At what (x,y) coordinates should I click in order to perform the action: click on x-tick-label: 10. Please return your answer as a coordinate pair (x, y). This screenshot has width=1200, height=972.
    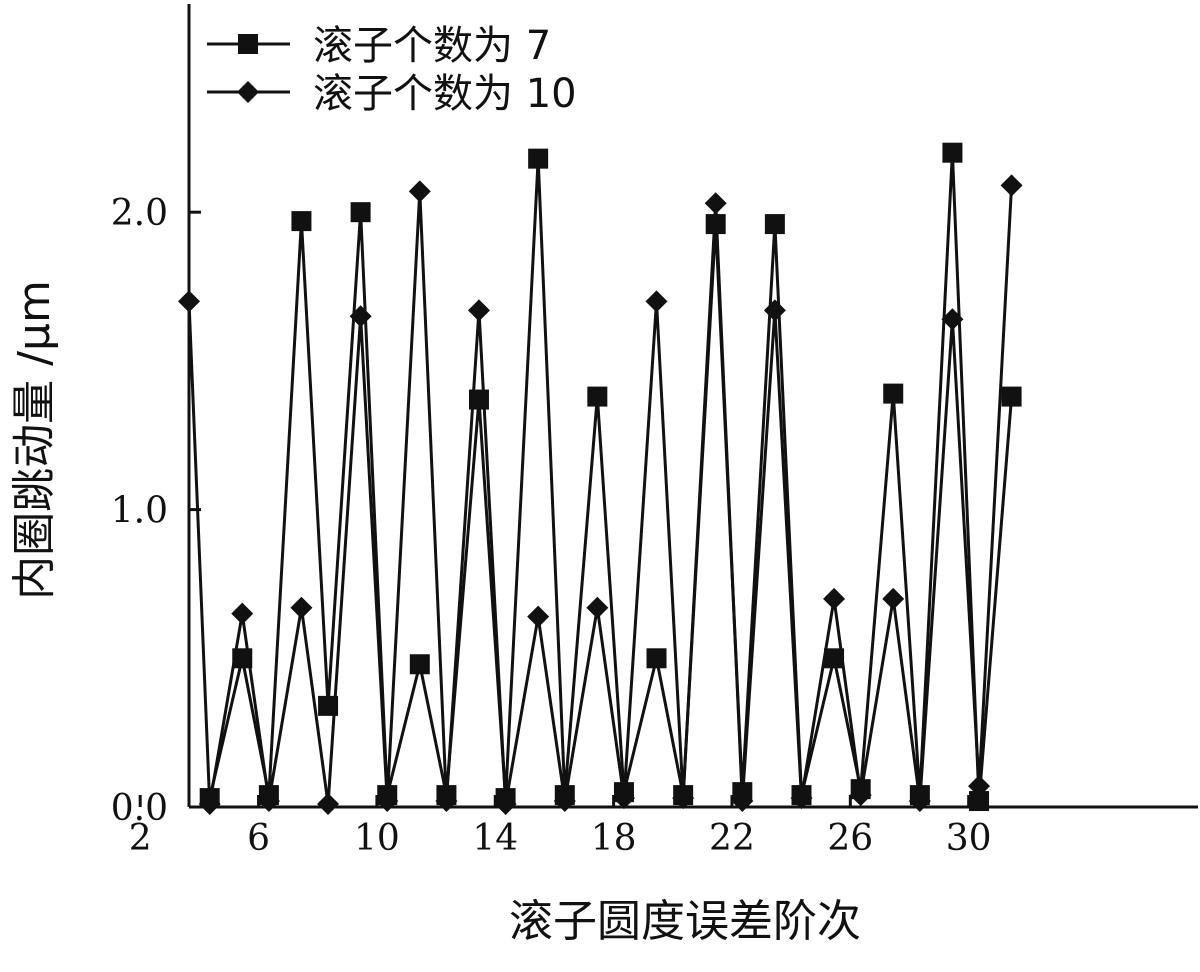
    Looking at the image, I should click on (377, 838).